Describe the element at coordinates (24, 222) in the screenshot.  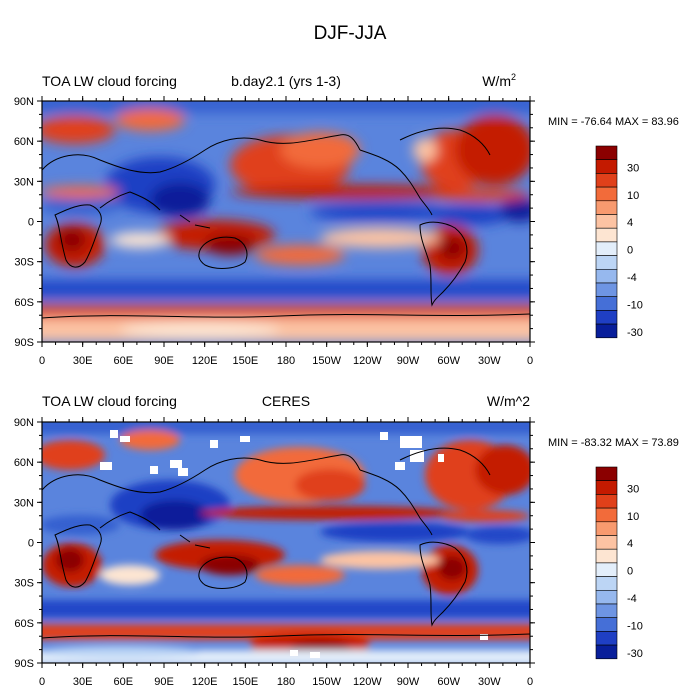
I see `map-1-lat-labels: 90N 60N 30N 0 30S 60S 90S` at that location.